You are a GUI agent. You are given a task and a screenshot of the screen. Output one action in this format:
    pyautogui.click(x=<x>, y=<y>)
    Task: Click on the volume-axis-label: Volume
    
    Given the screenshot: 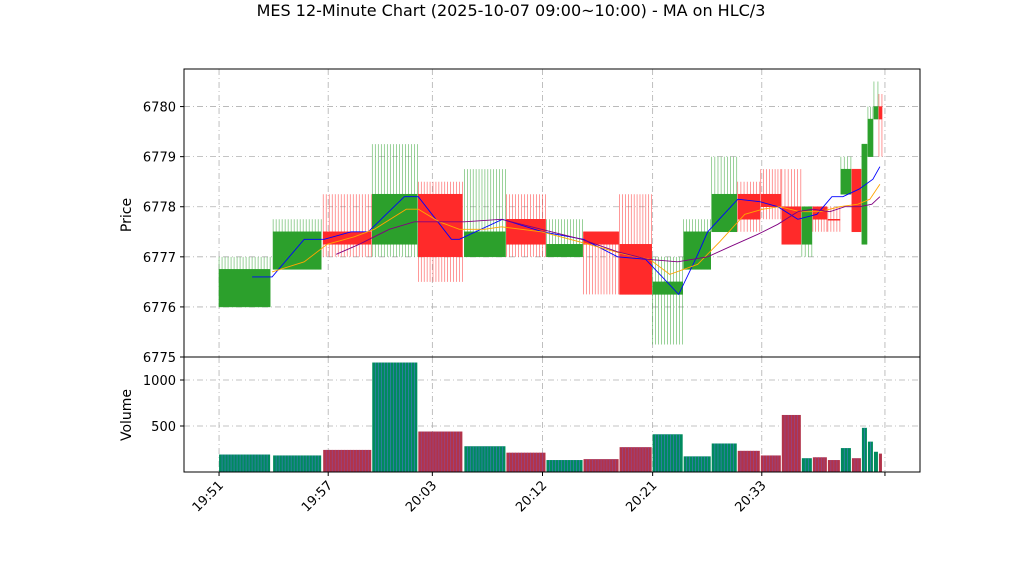 What is the action you would take?
    pyautogui.click(x=127, y=415)
    